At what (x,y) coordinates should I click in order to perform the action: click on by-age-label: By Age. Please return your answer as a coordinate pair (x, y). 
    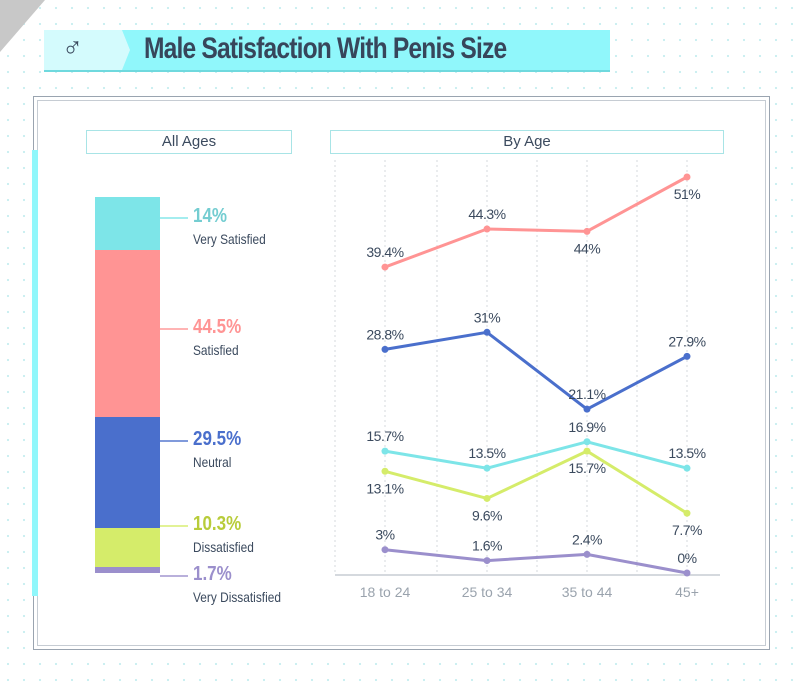
    Looking at the image, I should click on (527, 142).